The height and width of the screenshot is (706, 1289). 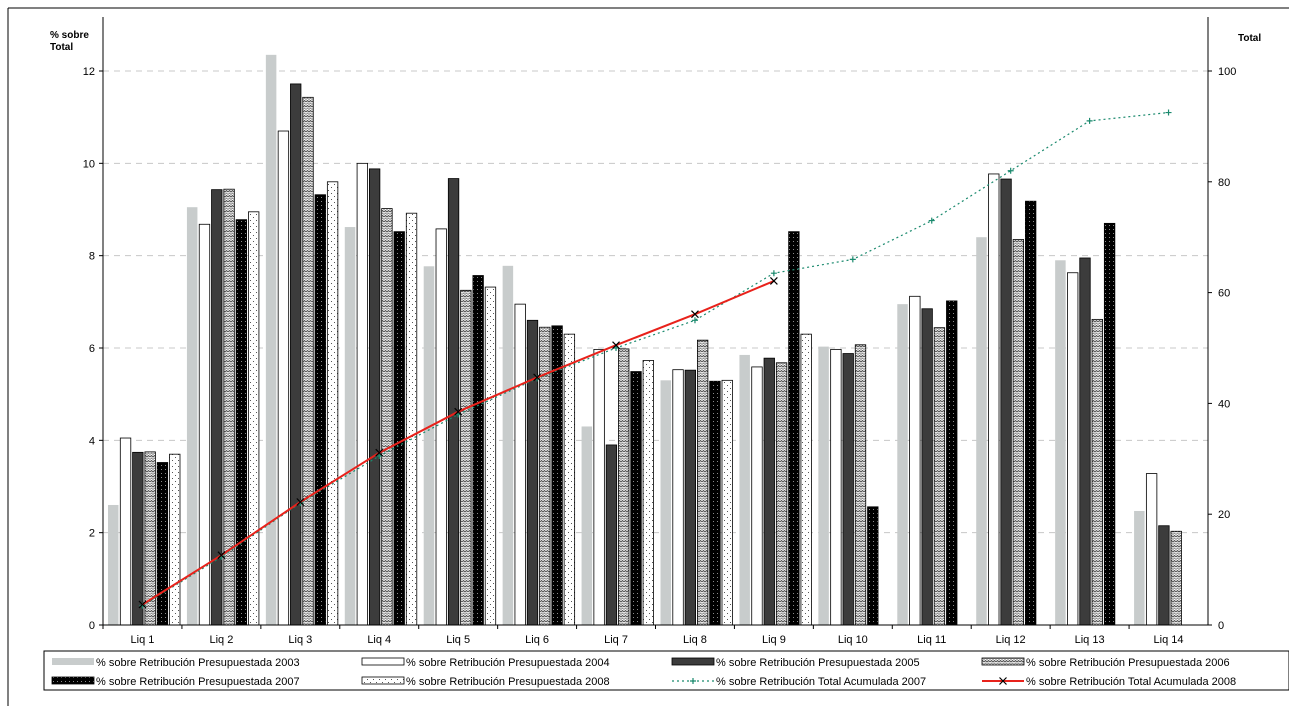 I want to click on x-tick-label: Liq 8, so click(x=695, y=640).